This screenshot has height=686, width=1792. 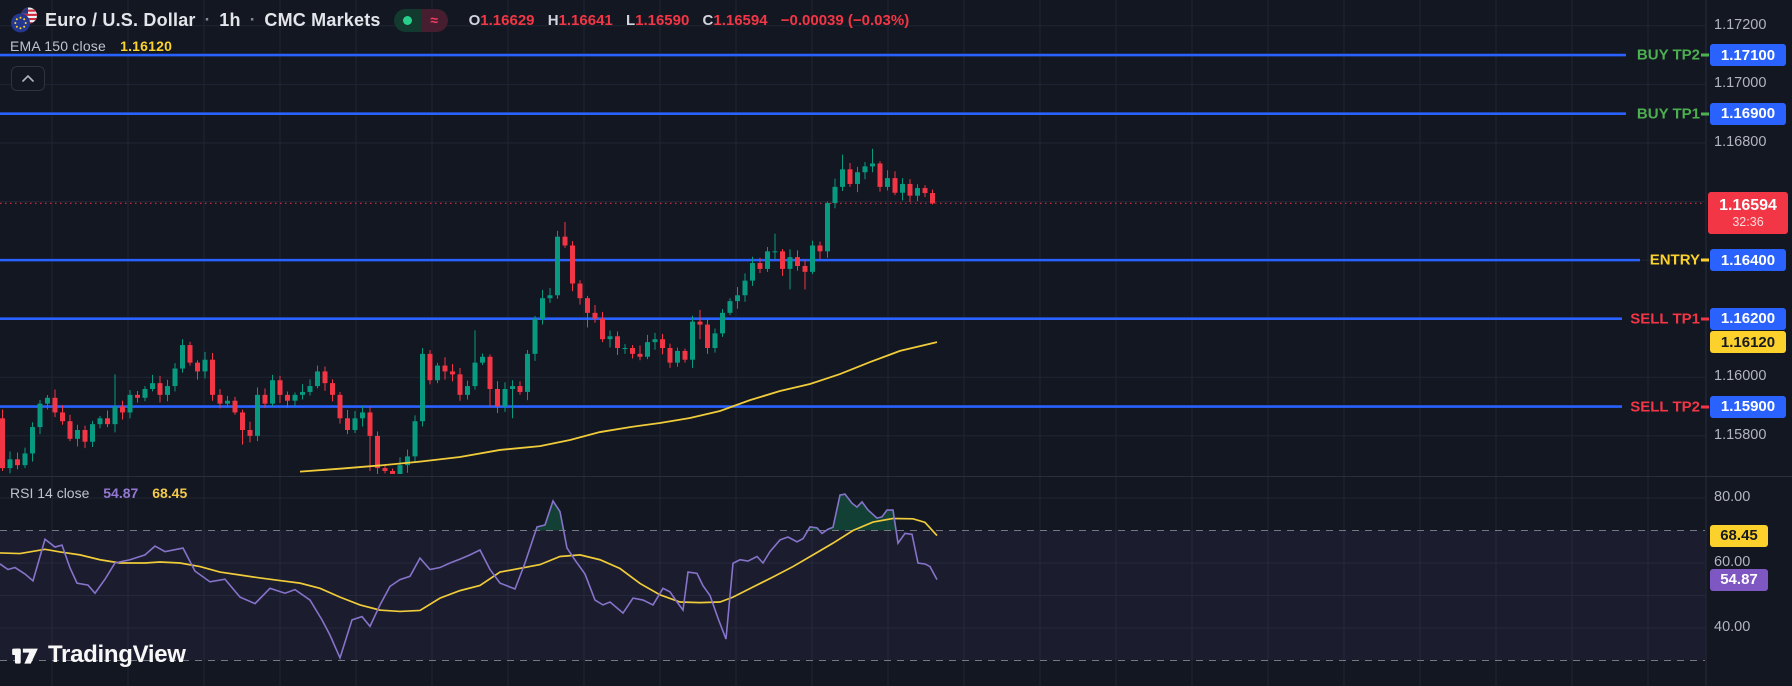 I want to click on level-badge-sell-tp2: 1.15900, so click(x=1748, y=406).